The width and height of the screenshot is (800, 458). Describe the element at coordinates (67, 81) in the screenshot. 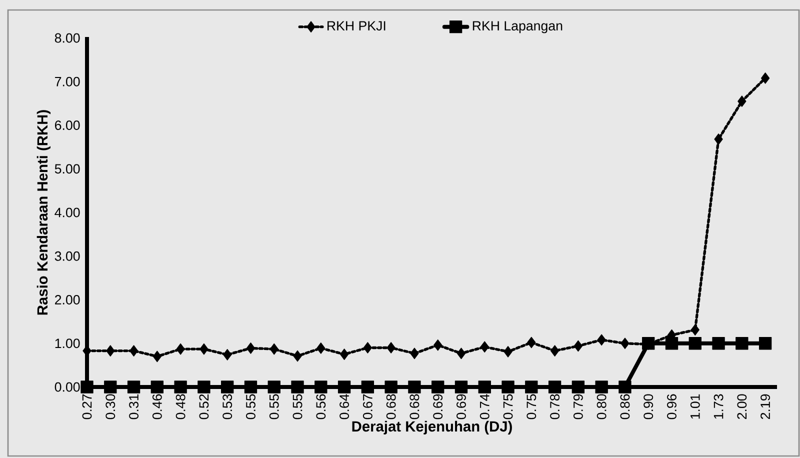

I see `y-tick-label: 7.00` at that location.